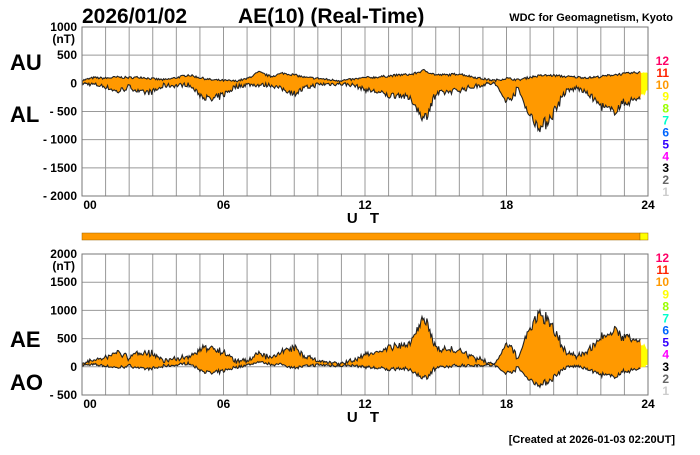 This screenshot has height=455, width=700. Describe the element at coordinates (331, 16) in the screenshot. I see `index-title: AE(10) (Real-Time)` at that location.